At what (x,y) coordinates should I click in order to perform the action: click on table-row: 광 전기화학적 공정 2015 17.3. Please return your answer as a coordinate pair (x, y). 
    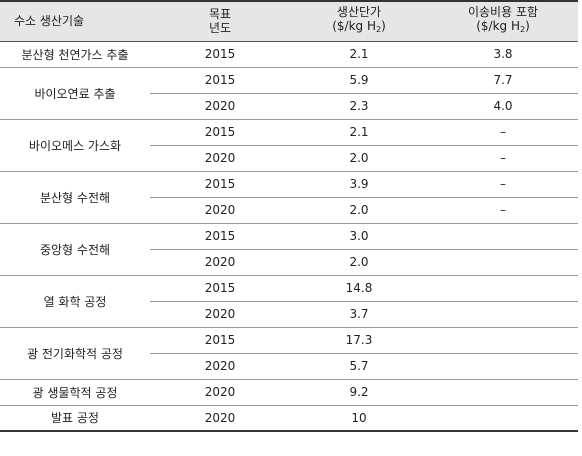
    Looking at the image, I should click on (289, 353).